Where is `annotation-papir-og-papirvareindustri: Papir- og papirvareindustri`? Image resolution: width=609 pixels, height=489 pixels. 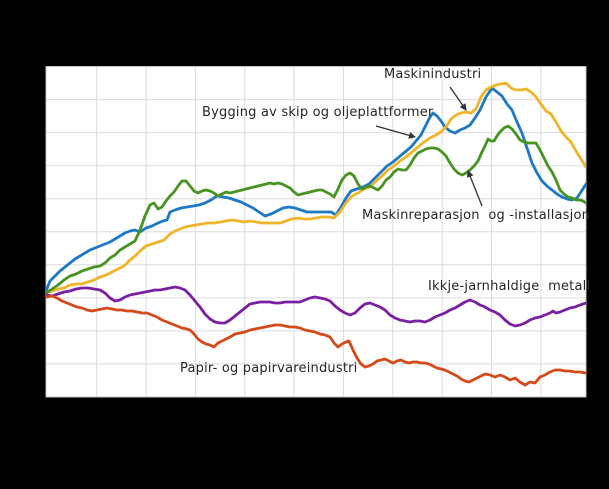 annotation-papir-og-papirvareindustri: Papir- og papirvareindustri is located at coordinates (269, 368).